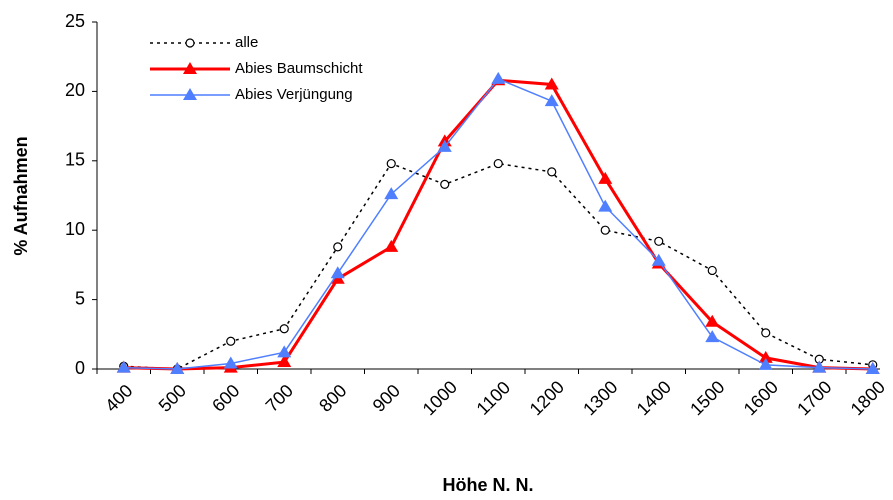  I want to click on x-tick-label: 1000, so click(440, 398).